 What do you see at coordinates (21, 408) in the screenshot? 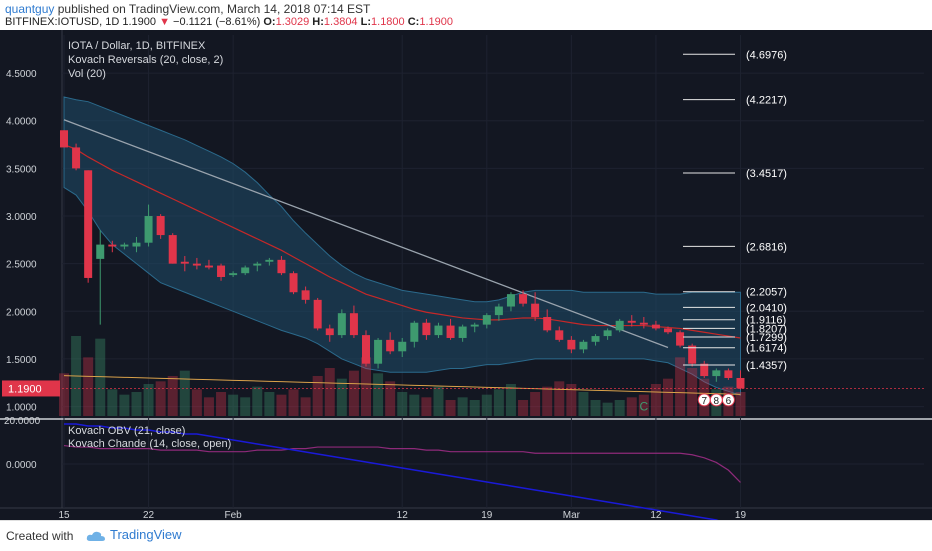
I see `price-tick-label: 1.0000` at bounding box center [21, 408].